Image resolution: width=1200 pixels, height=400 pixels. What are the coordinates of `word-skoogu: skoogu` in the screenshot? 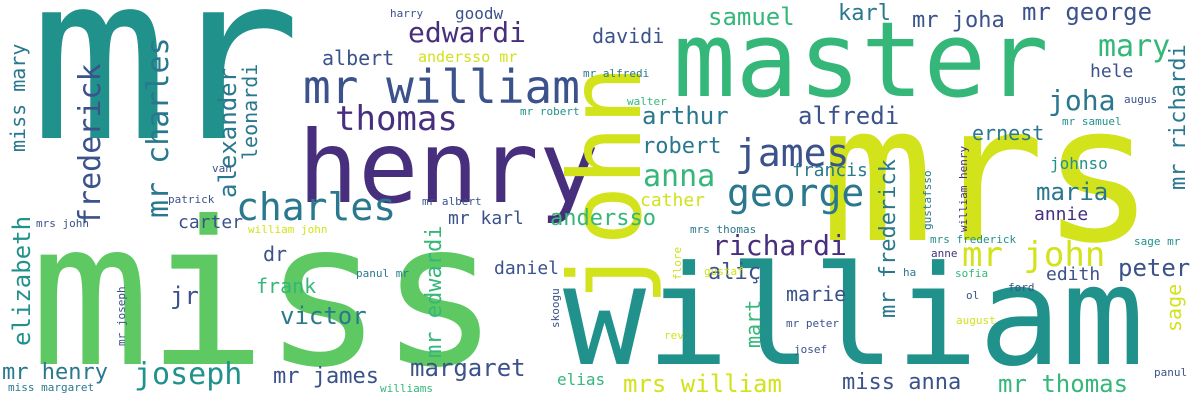 It's located at (555, 308).